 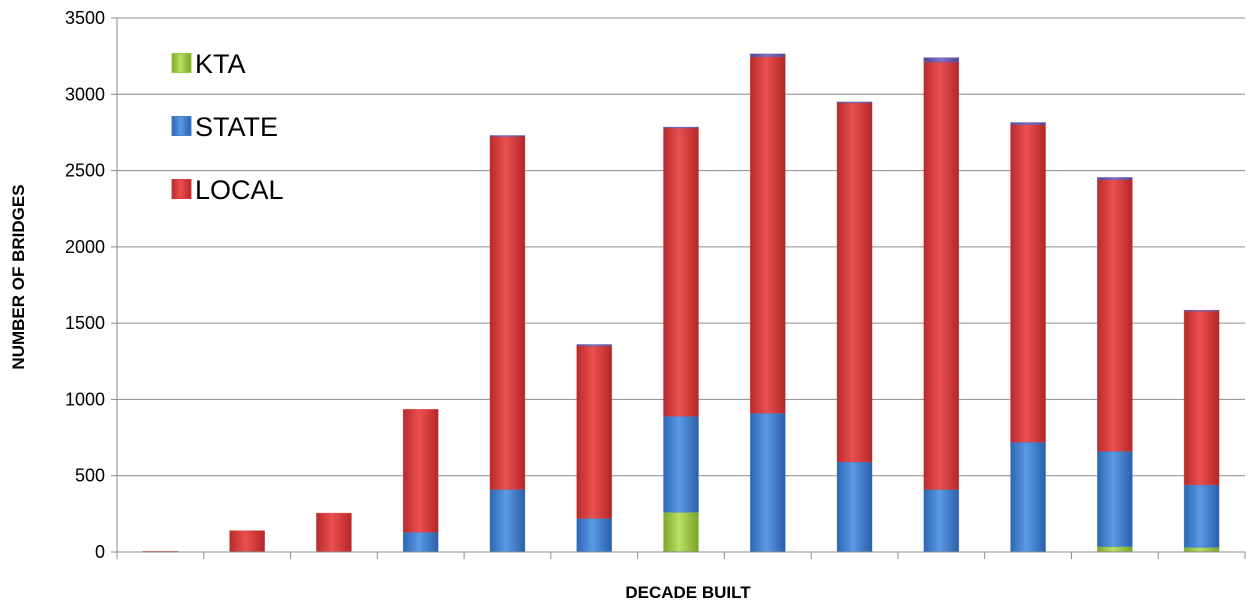 I want to click on legend-label: LOCAL, so click(x=239, y=190).